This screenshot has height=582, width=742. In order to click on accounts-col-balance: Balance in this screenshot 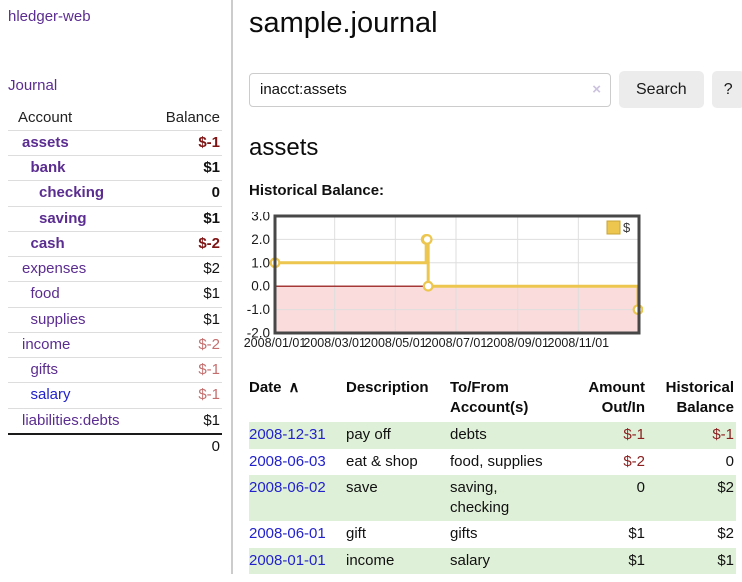, I will do `click(186, 118)`.